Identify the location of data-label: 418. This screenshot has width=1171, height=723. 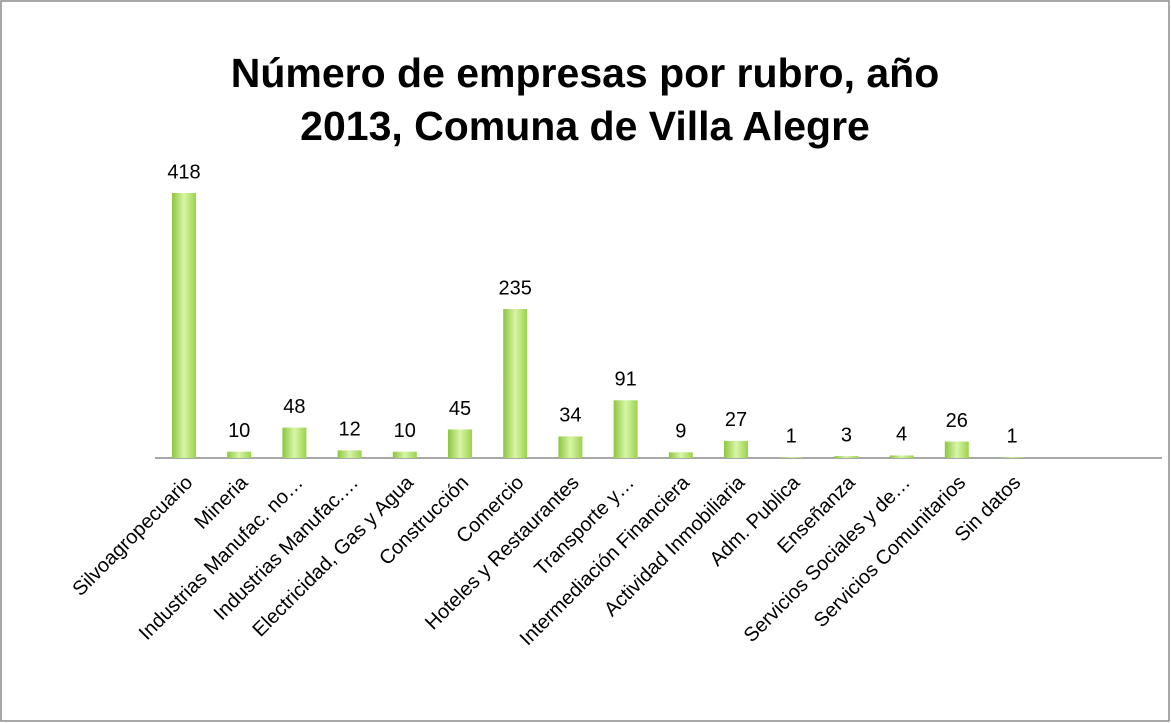
(183, 172).